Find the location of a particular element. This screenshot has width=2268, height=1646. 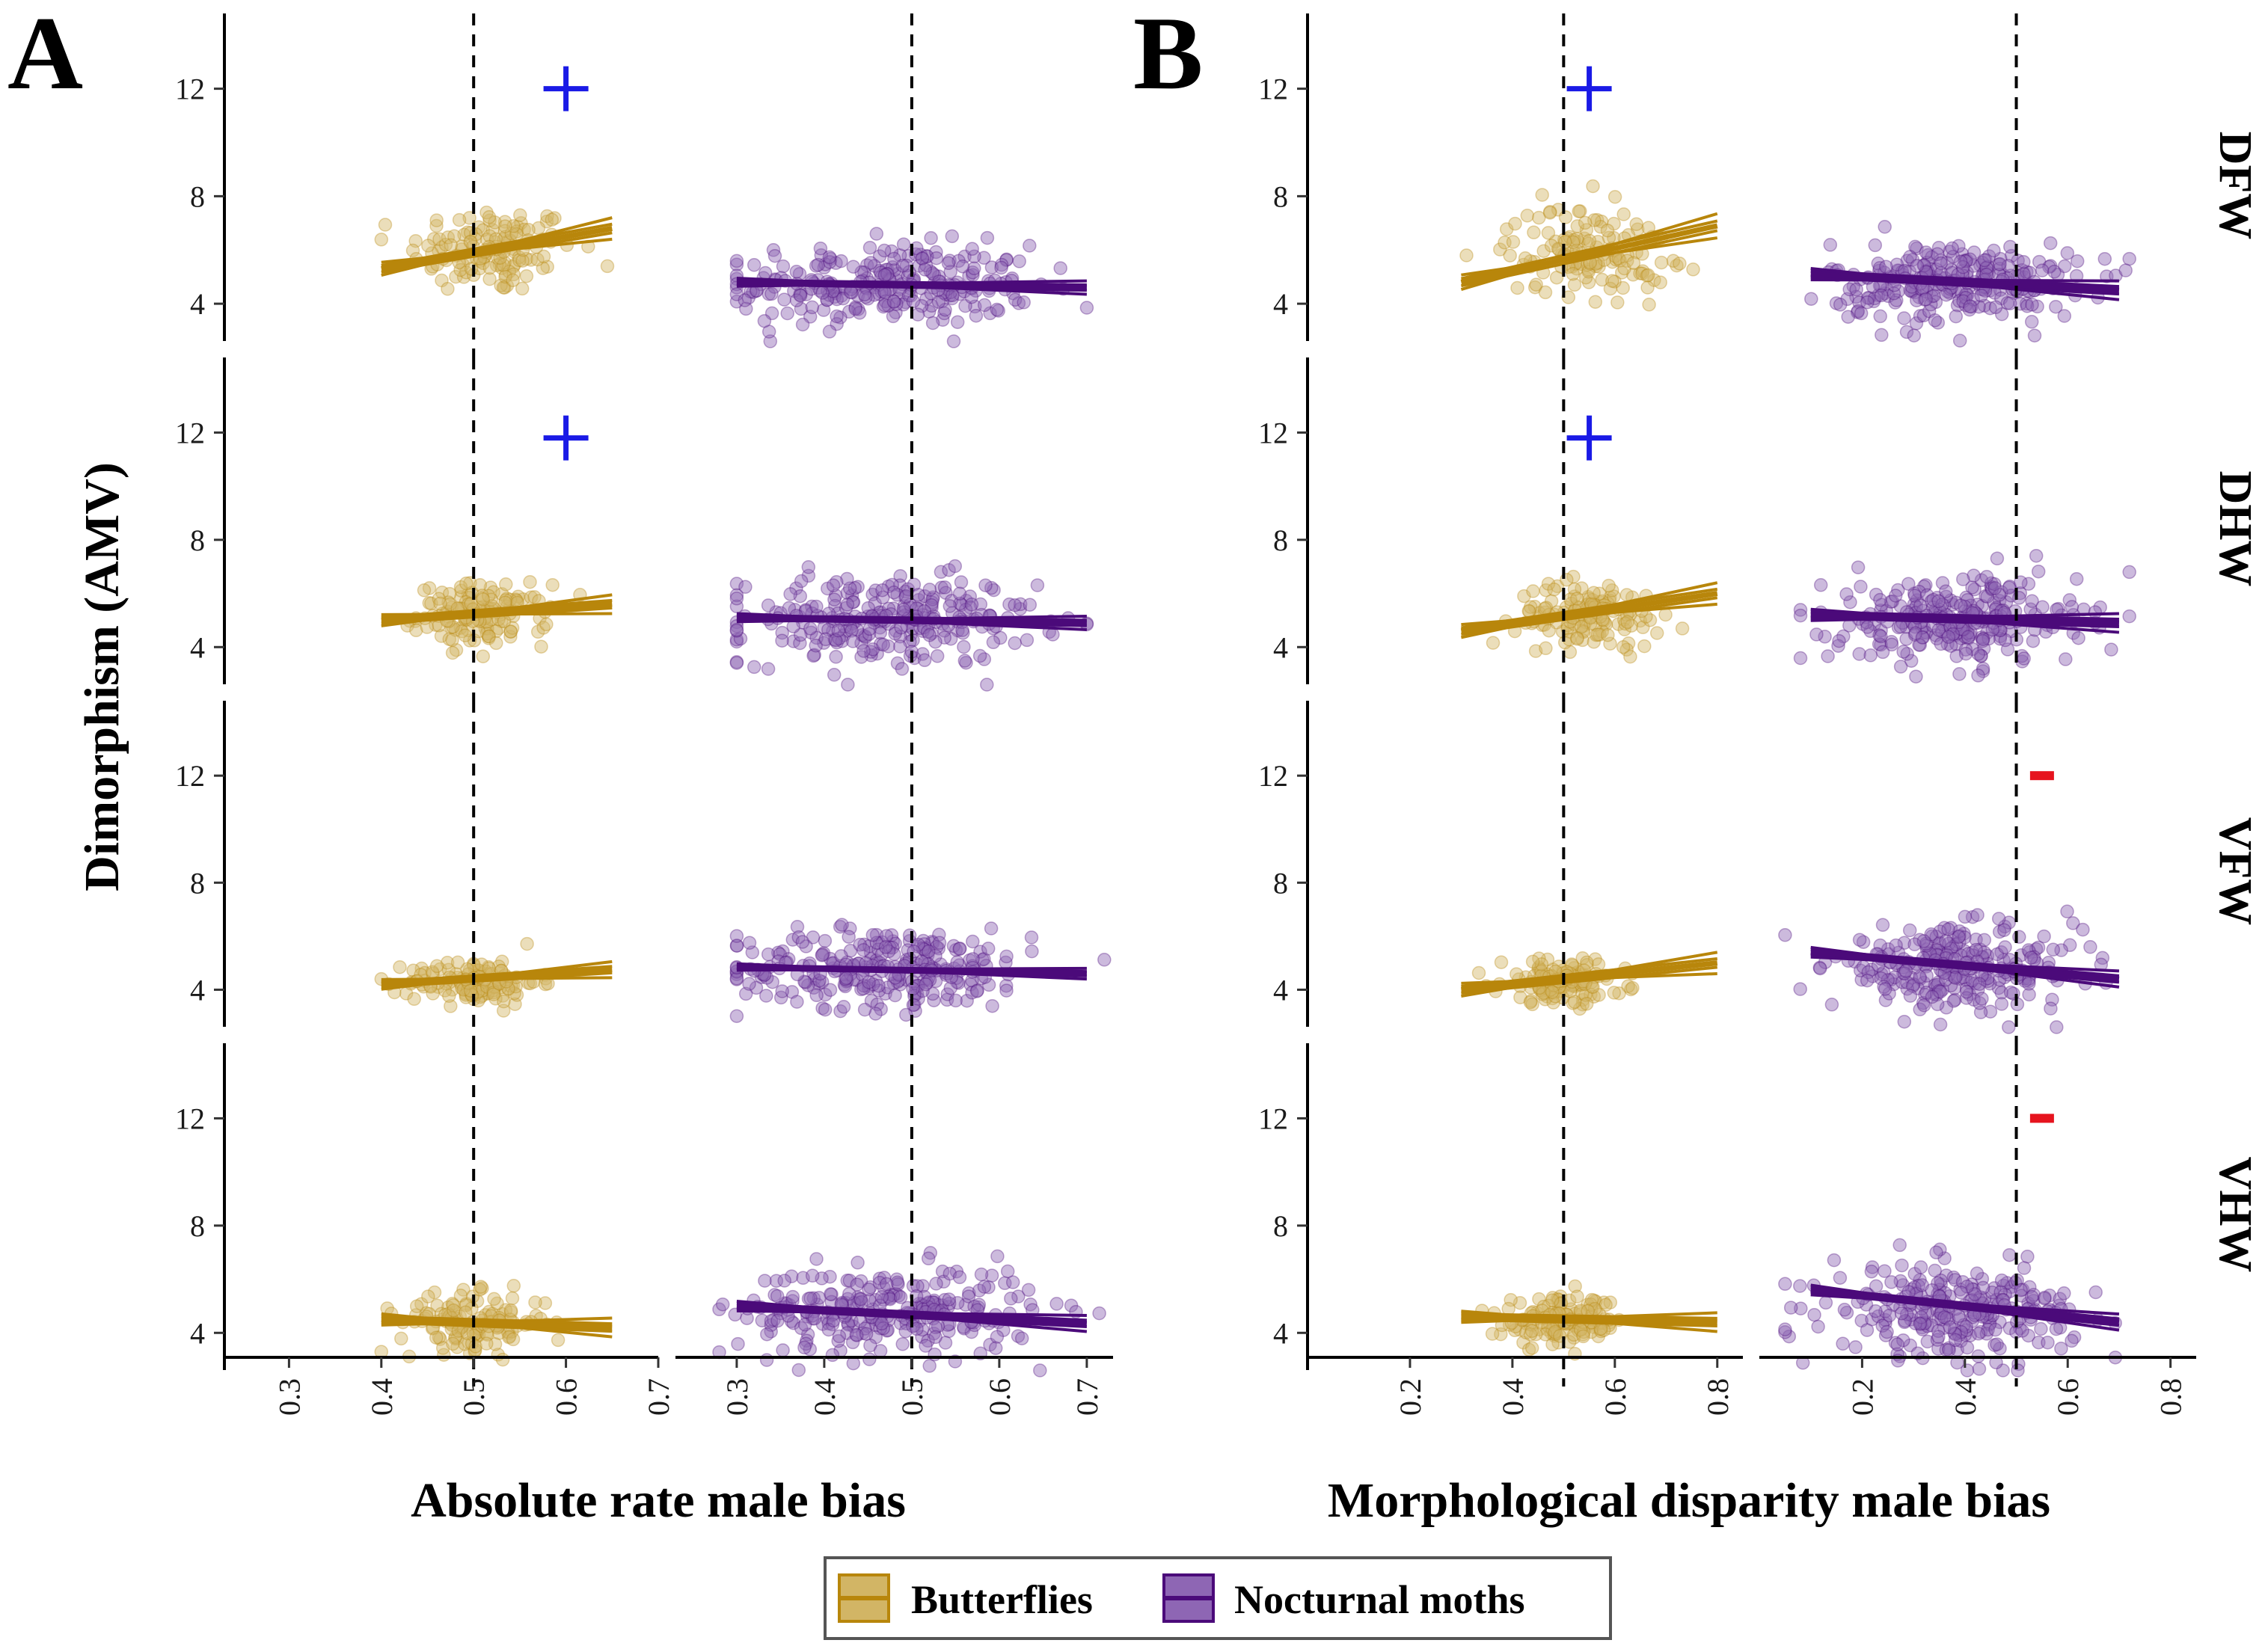

legend-key-moths is located at coordinates (1189, 1598).